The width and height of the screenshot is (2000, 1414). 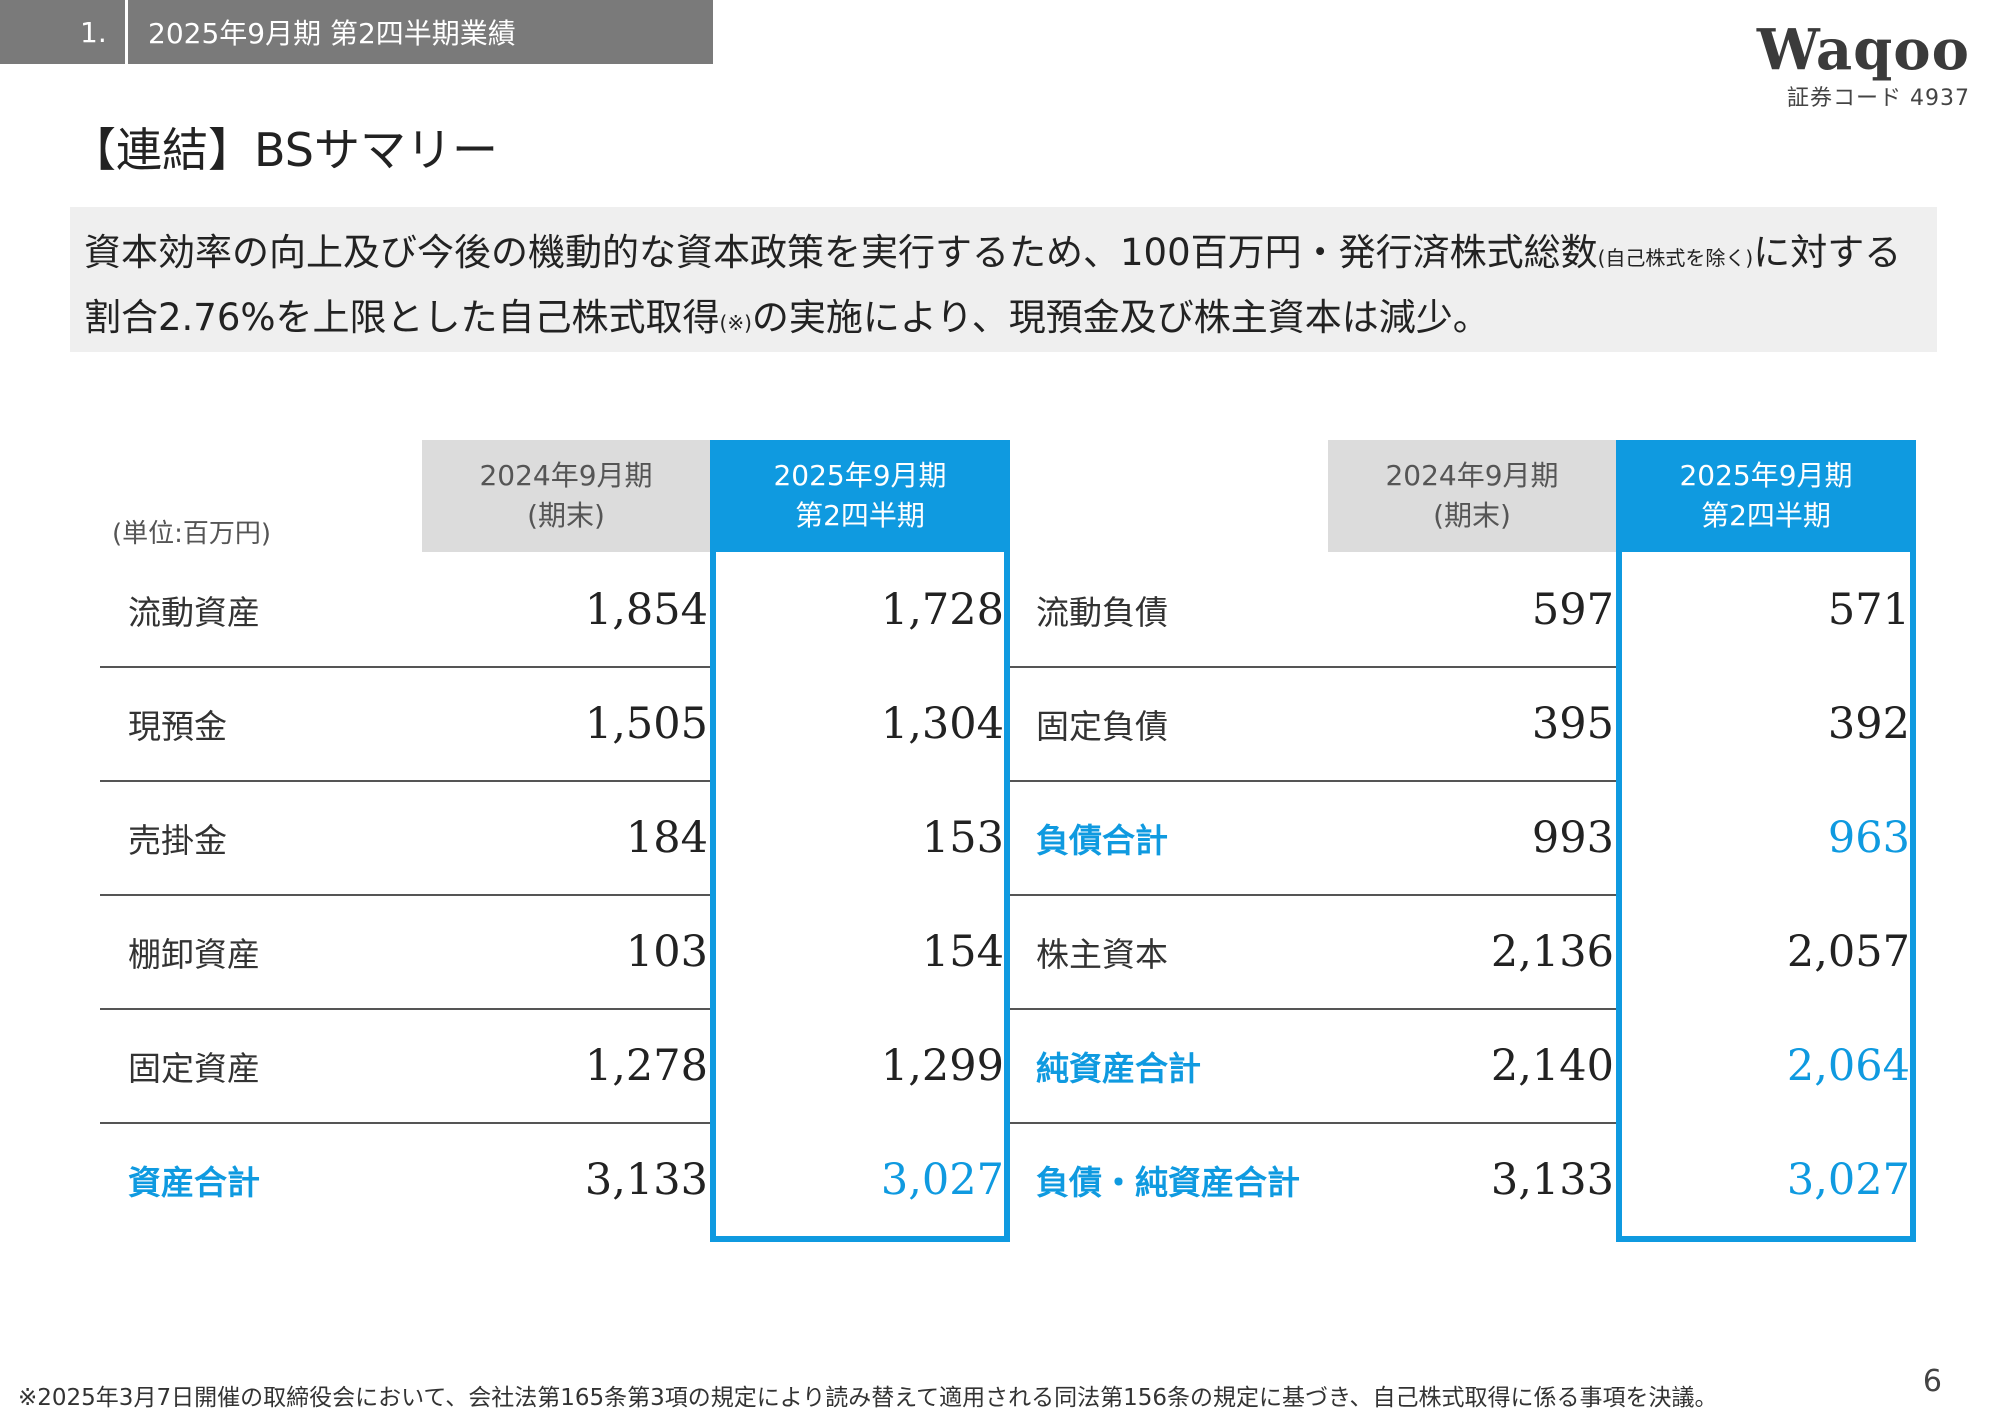 What do you see at coordinates (1868, 724) in the screenshot?
I see `liabilities-row-curr-value: 392` at bounding box center [1868, 724].